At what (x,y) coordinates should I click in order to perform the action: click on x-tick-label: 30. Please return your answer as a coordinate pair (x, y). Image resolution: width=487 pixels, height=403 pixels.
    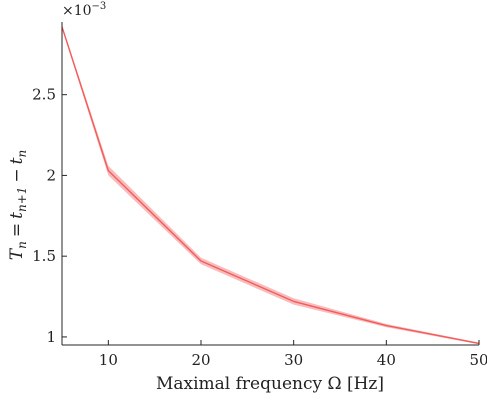
    Looking at the image, I should click on (293, 360).